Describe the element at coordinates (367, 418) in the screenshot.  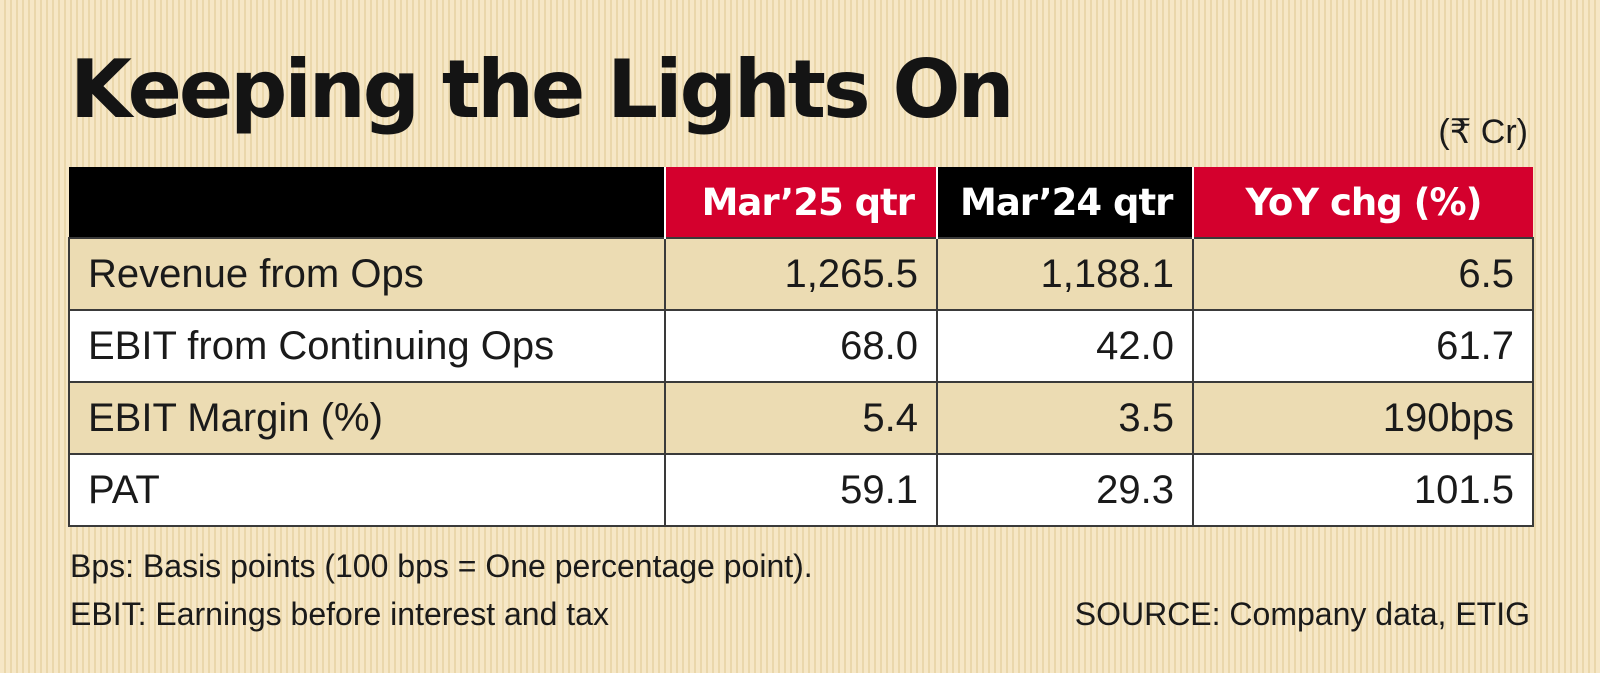
I see `row-label: EBIT Margin (%)` at that location.